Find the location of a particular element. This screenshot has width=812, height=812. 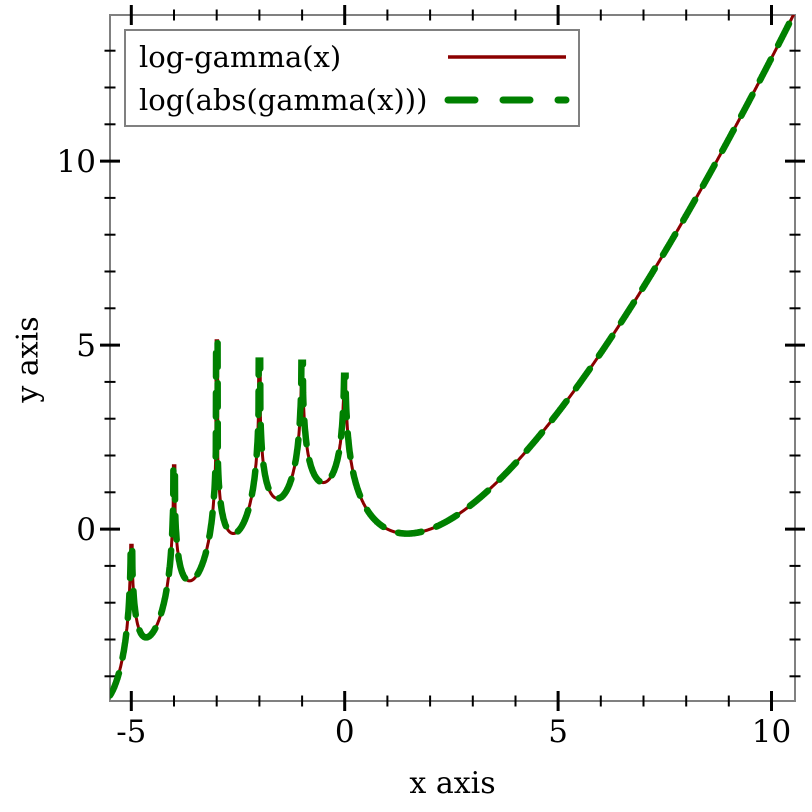

legend-line-sample-solid is located at coordinates (507, 56).